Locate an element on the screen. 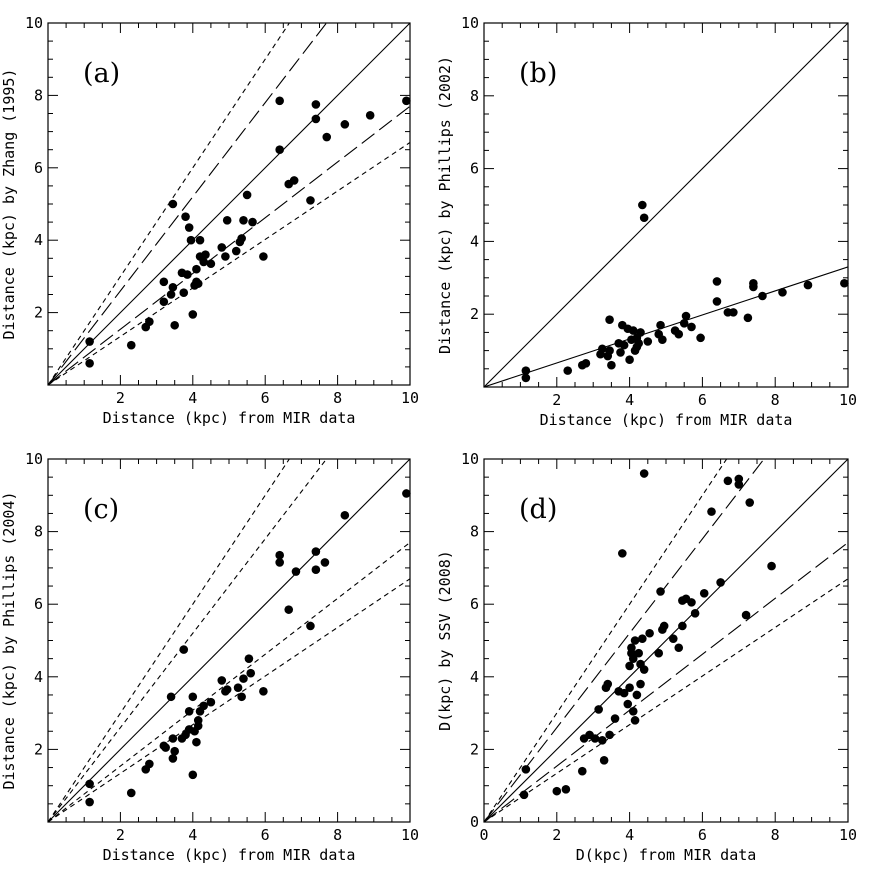 Image resolution: width=872 pixels, height=872 pixels. y-tick-label: 2 is located at coordinates (474, 749).